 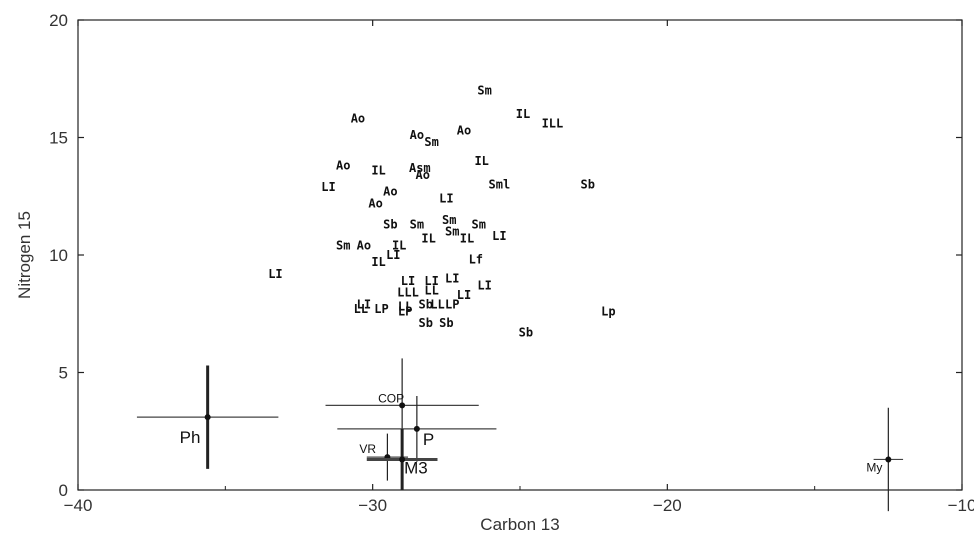 What do you see at coordinates (553, 123) in the screenshot?
I see `data-point-label: ILL` at bounding box center [553, 123].